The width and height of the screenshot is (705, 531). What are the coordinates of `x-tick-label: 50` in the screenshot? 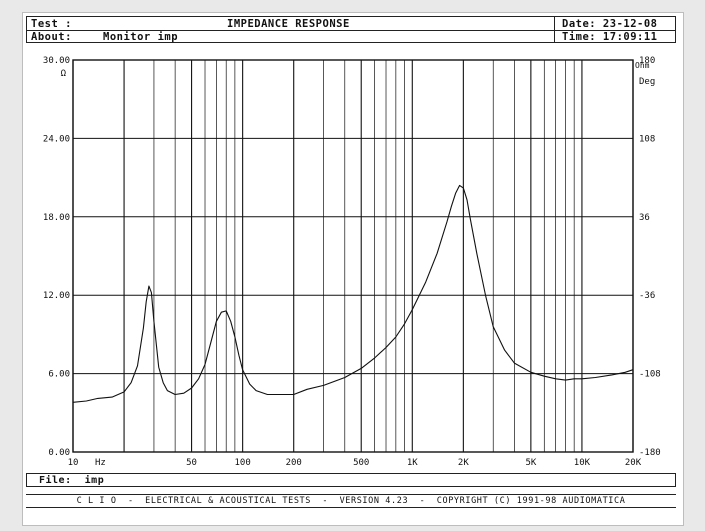 It's located at (191, 463).